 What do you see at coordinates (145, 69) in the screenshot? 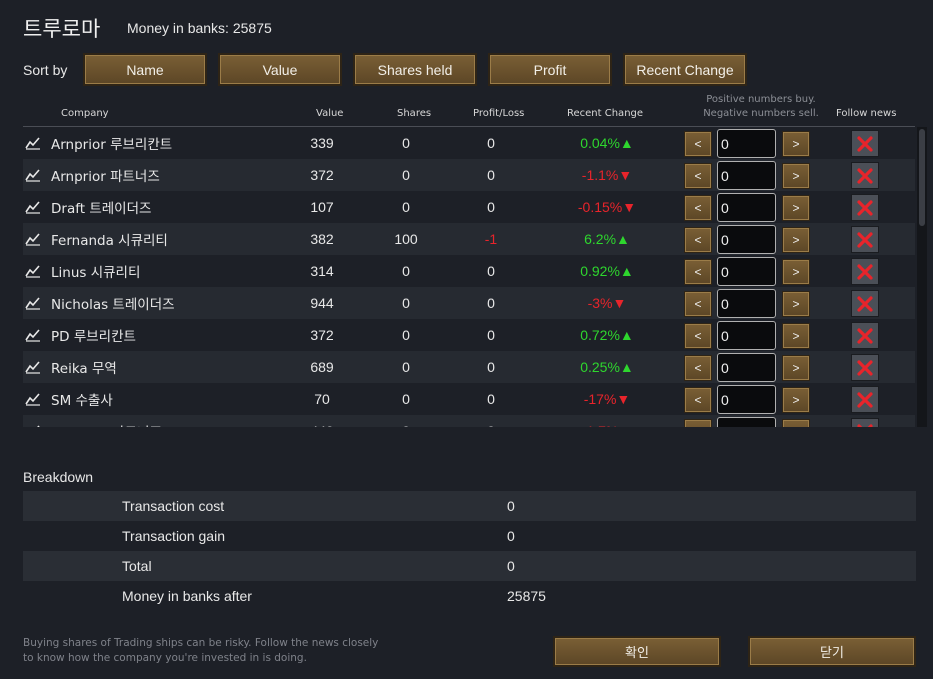
I see `sort-name-button: Name` at bounding box center [145, 69].